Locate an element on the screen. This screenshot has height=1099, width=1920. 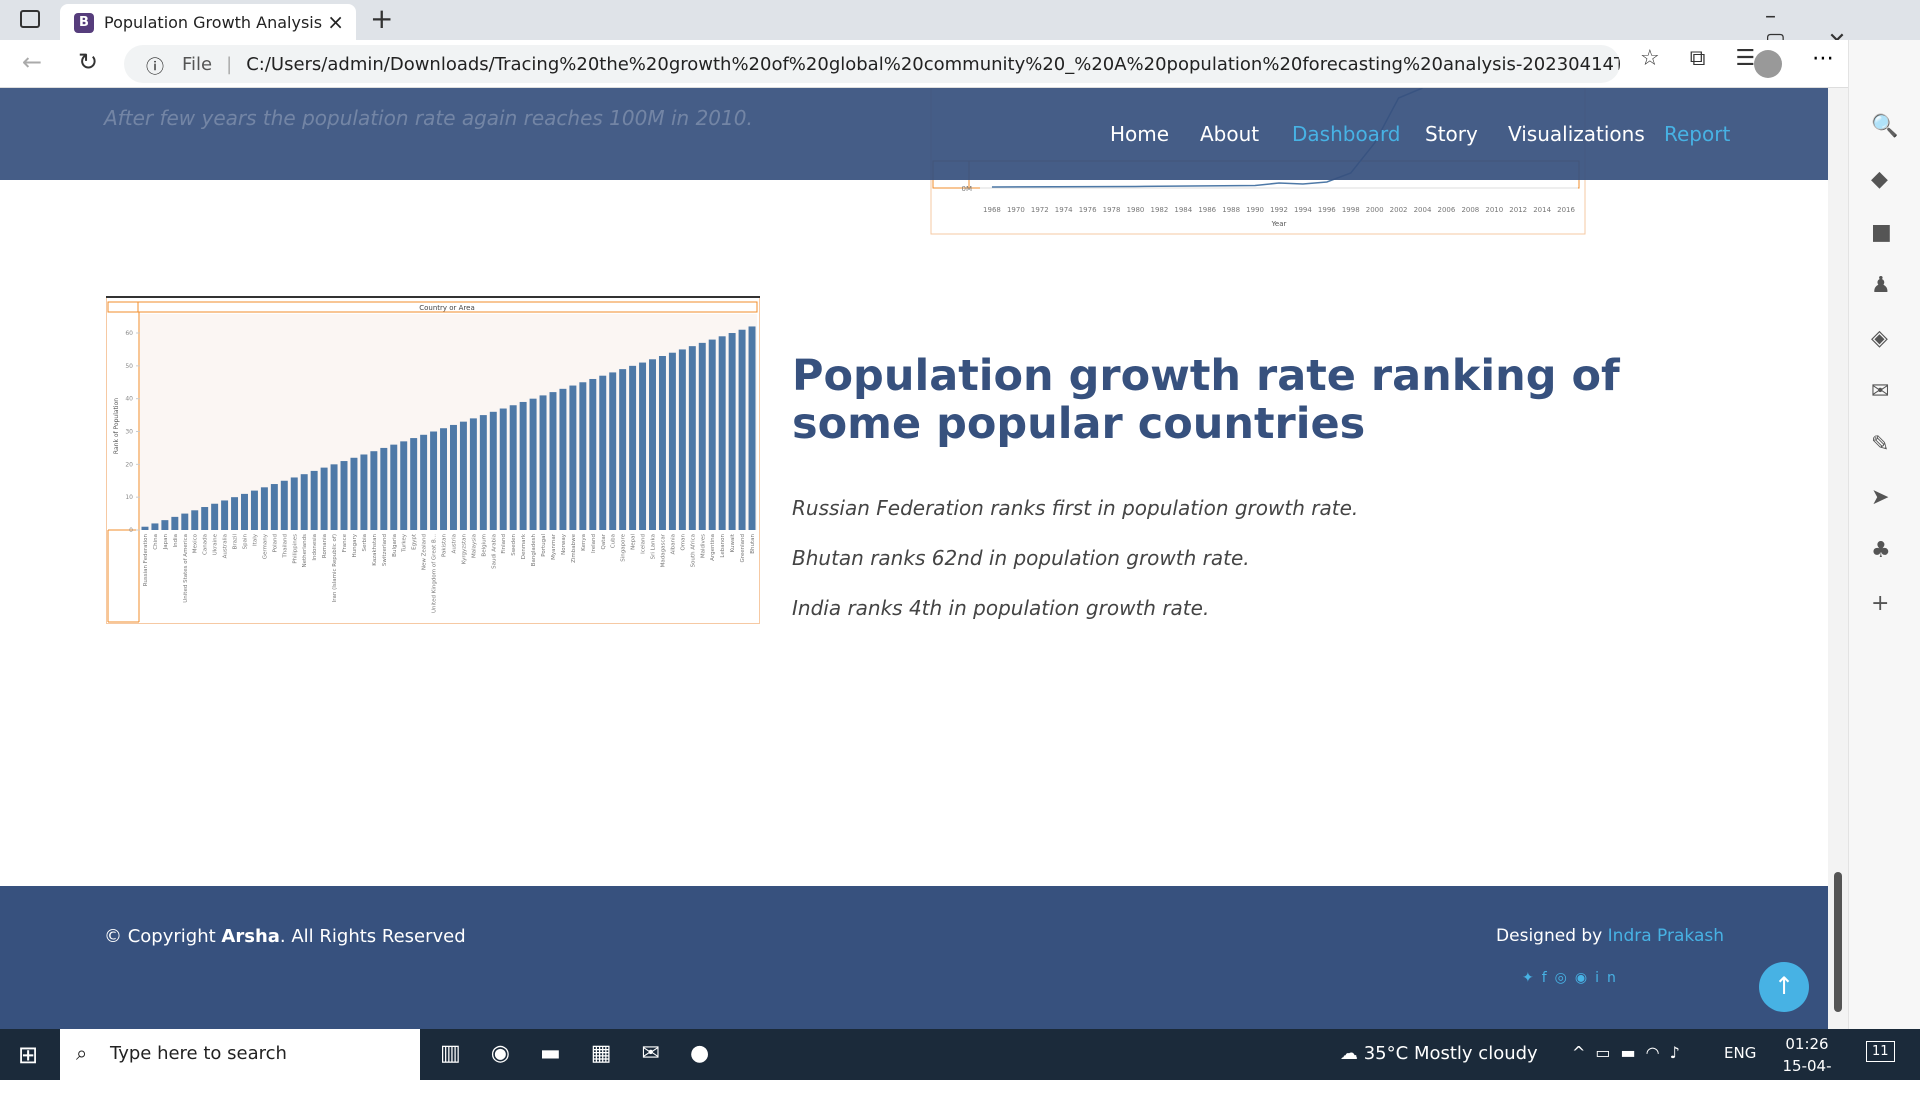
x-tick-label: 1990 is located at coordinates (1255, 210).